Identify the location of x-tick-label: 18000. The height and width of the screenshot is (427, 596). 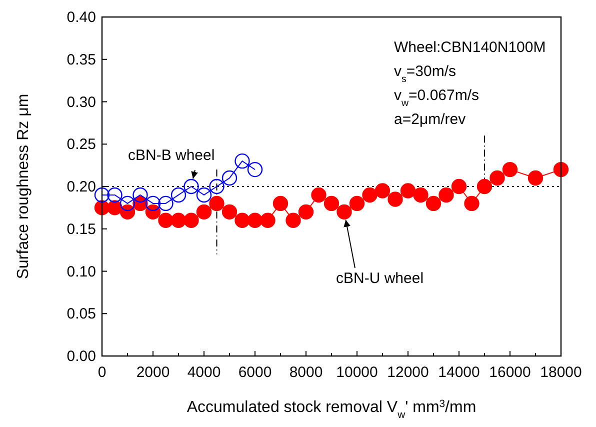
(561, 372).